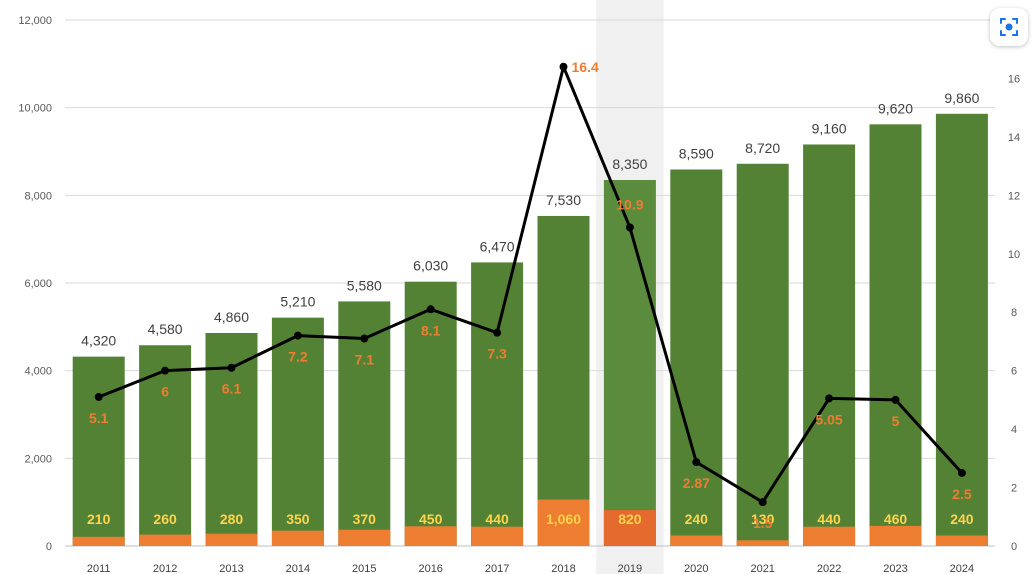 The height and width of the screenshot is (574, 1036). What do you see at coordinates (431, 519) in the screenshot?
I see `sub-value-label: 450` at bounding box center [431, 519].